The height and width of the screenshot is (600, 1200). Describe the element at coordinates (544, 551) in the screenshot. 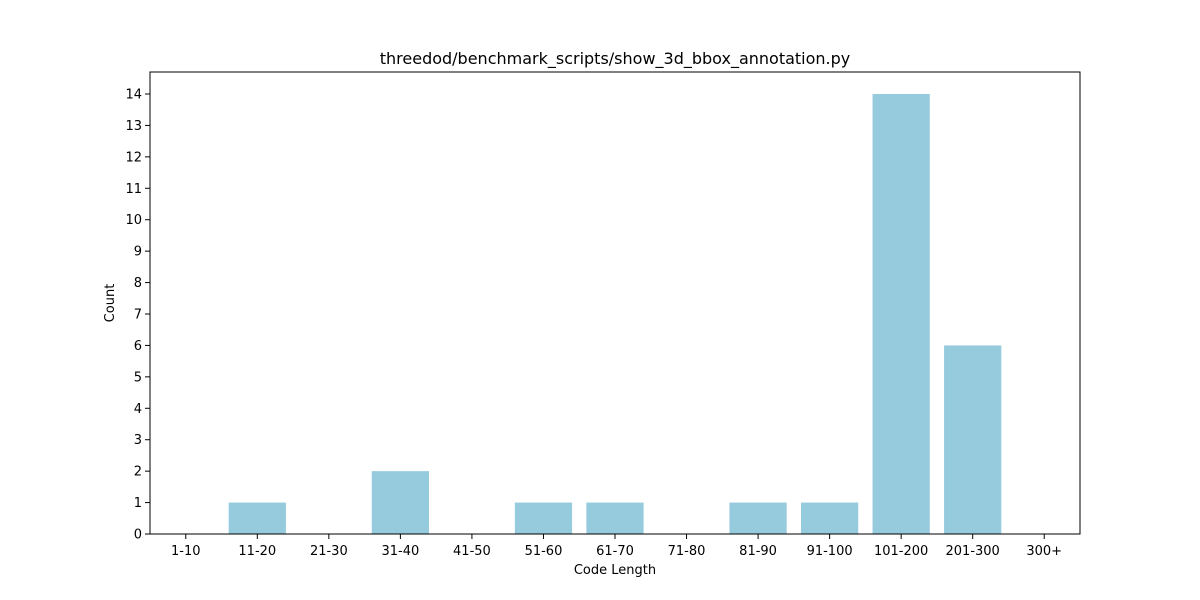

I see `x-tick-label: 51-60` at that location.